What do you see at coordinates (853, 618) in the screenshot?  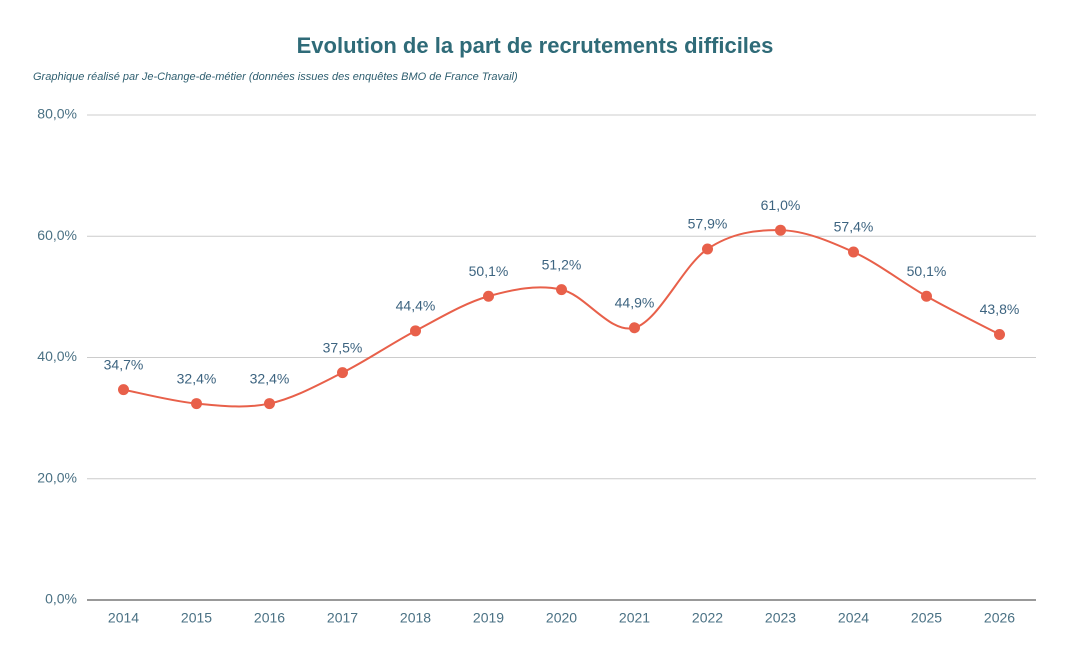 I see `x-tick-label: 2024` at bounding box center [853, 618].